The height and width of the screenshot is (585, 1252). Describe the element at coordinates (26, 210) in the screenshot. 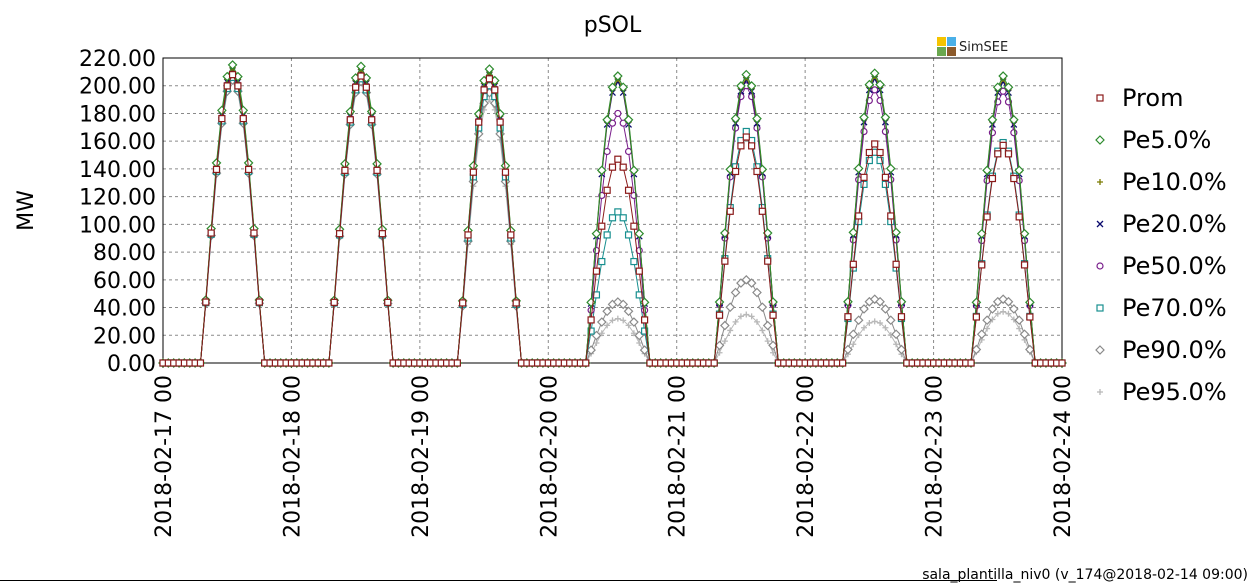

I see `y-axis-label: MW` at that location.